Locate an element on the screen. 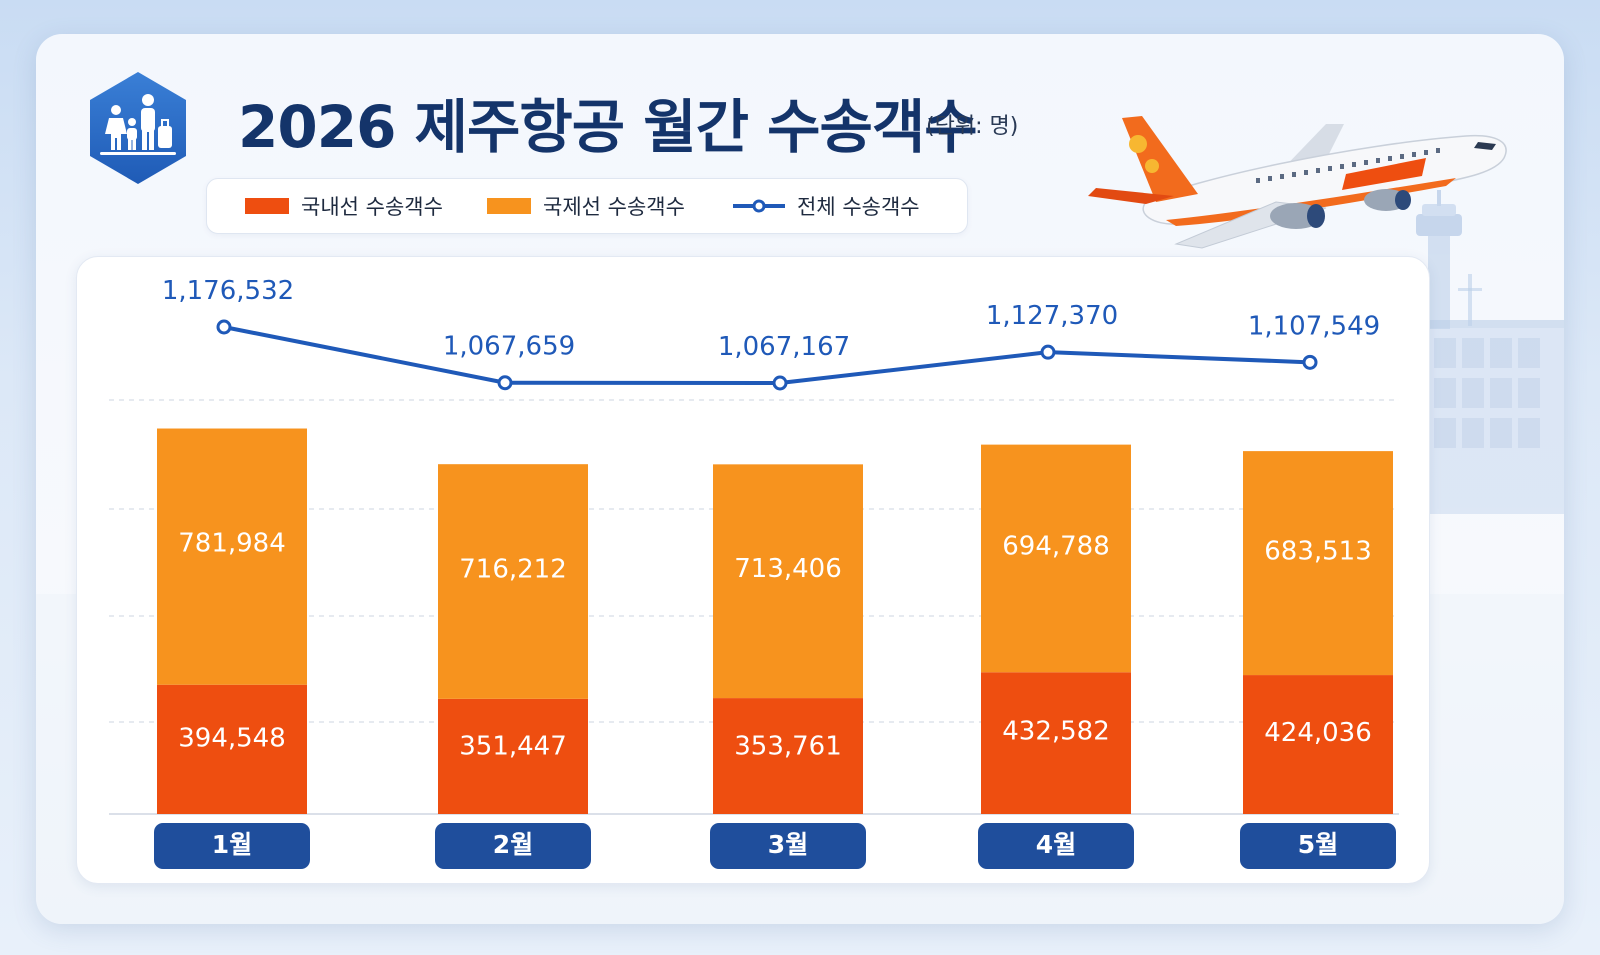  legend-swatch-international is located at coordinates (509, 206).